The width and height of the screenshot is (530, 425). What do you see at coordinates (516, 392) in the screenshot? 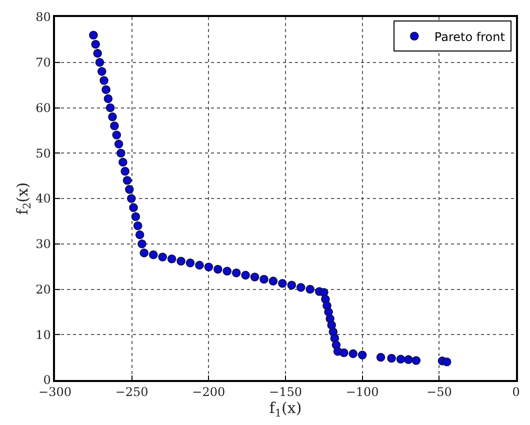
I see `x-tick-label: 0` at bounding box center [516, 392].